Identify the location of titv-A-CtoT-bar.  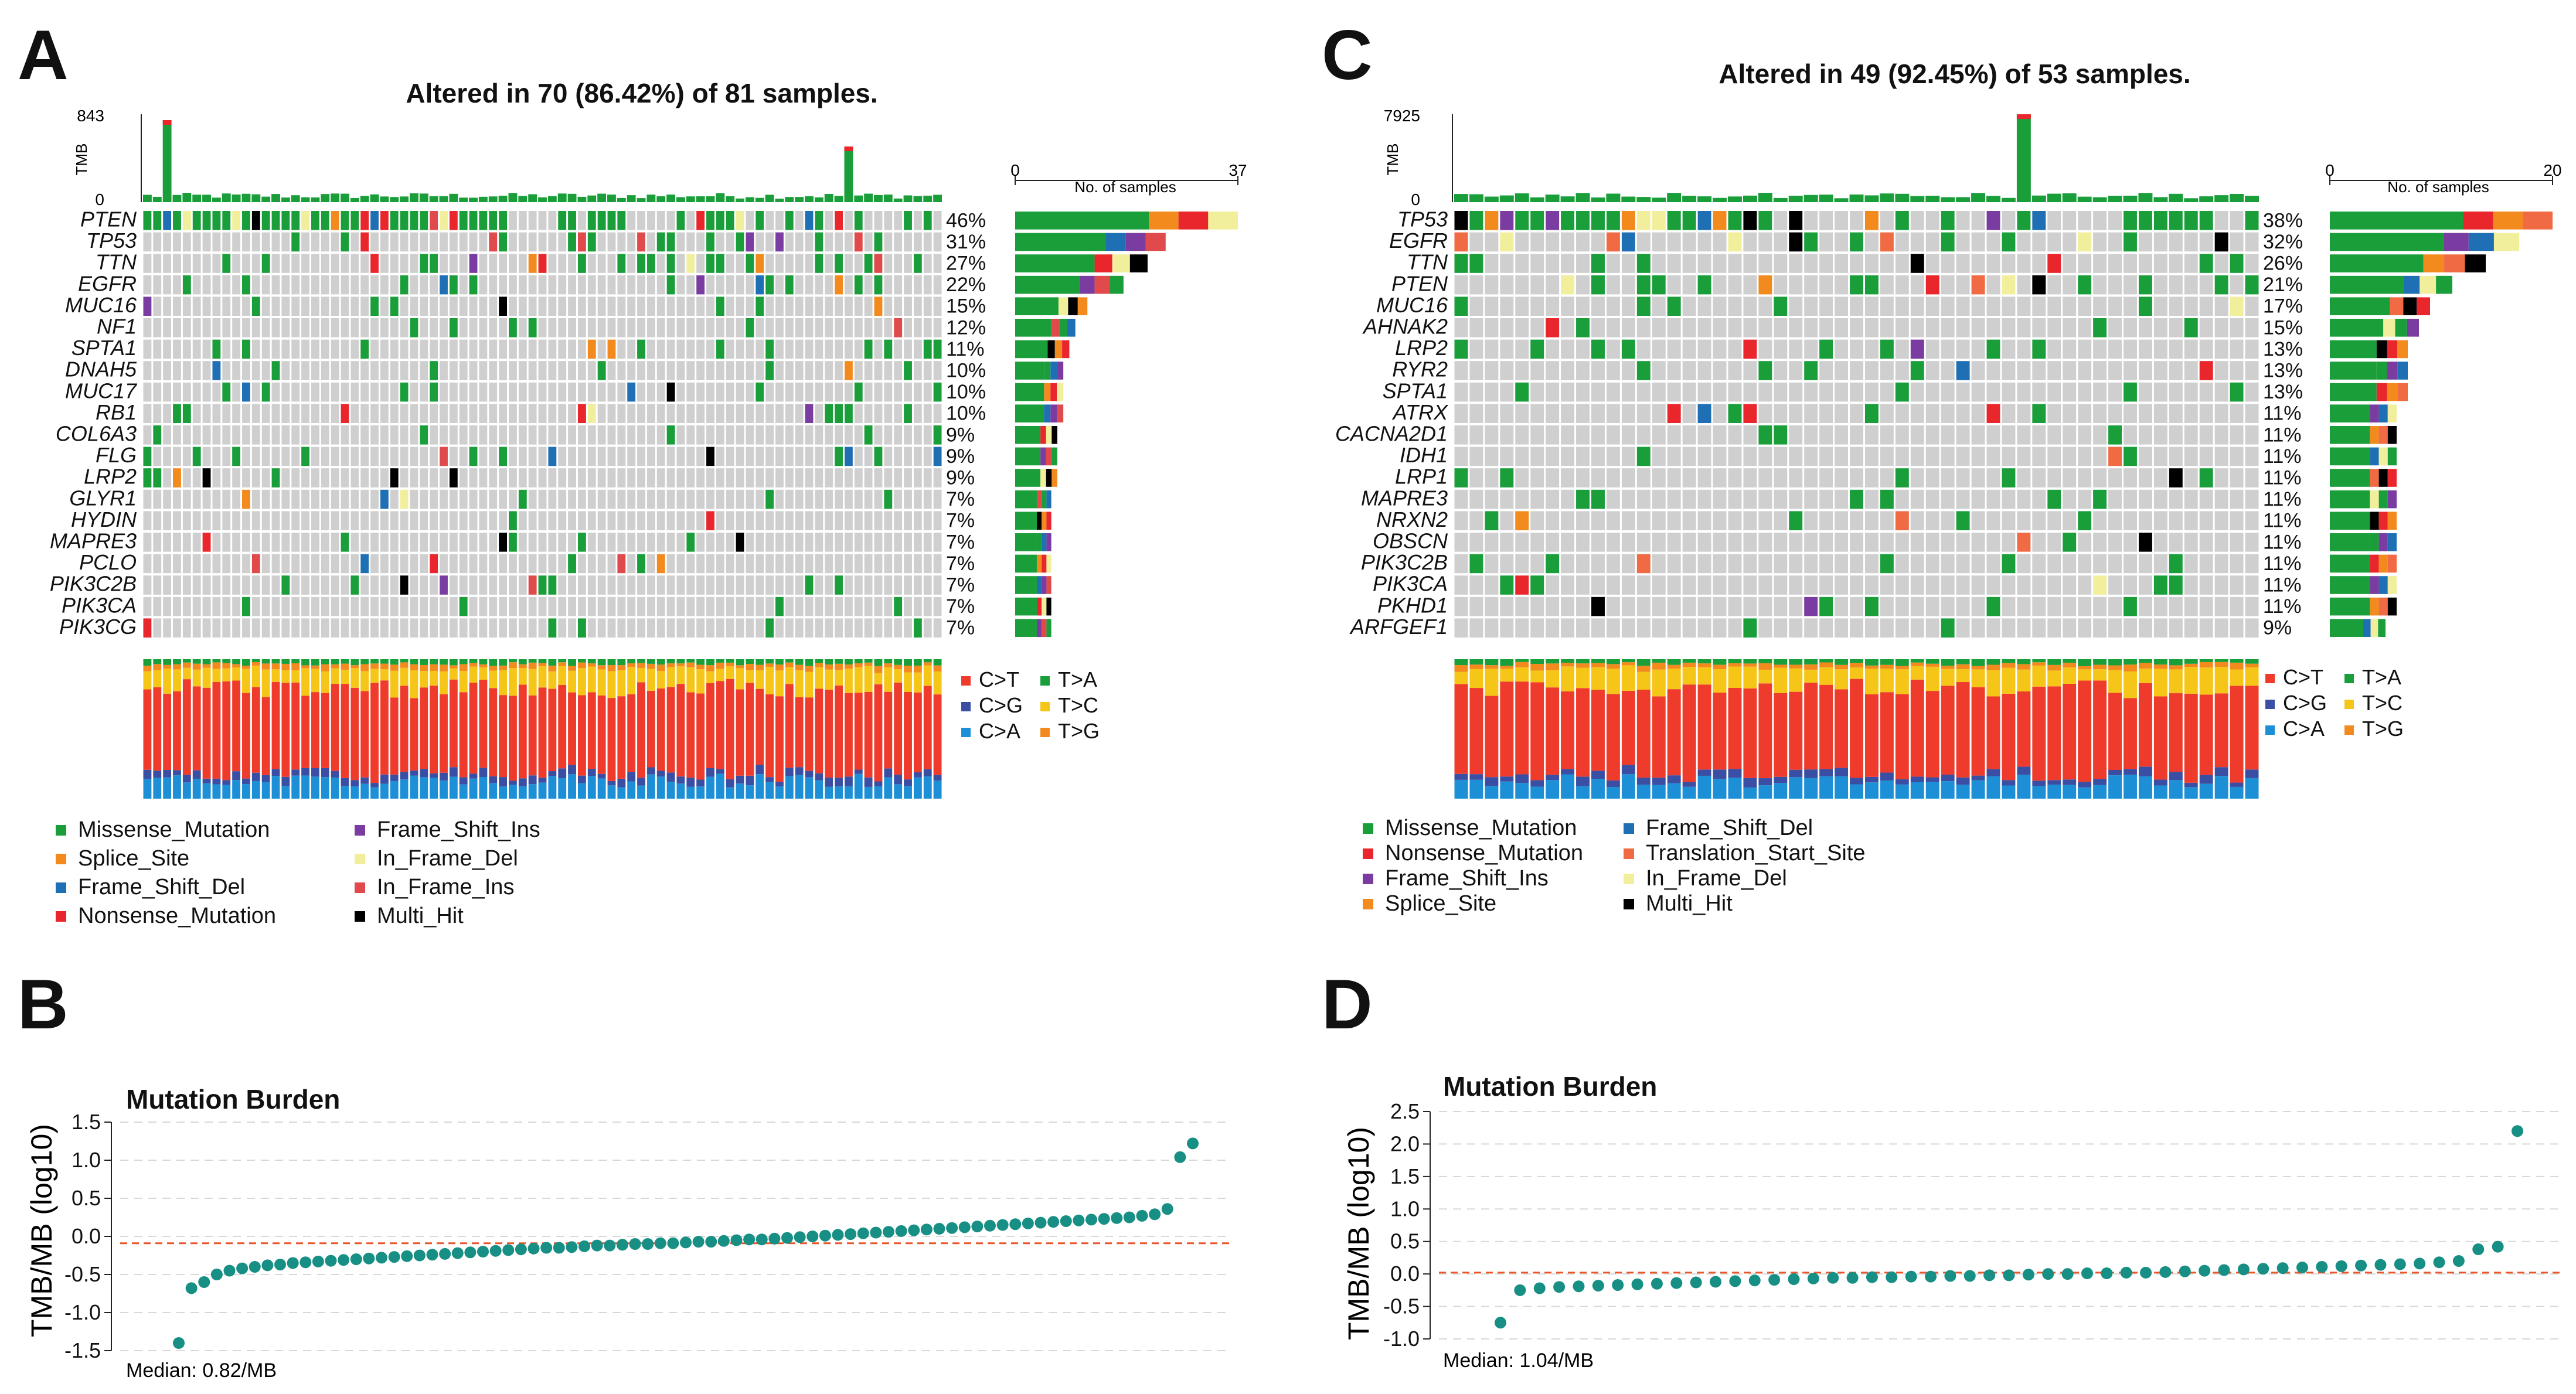
(650, 729).